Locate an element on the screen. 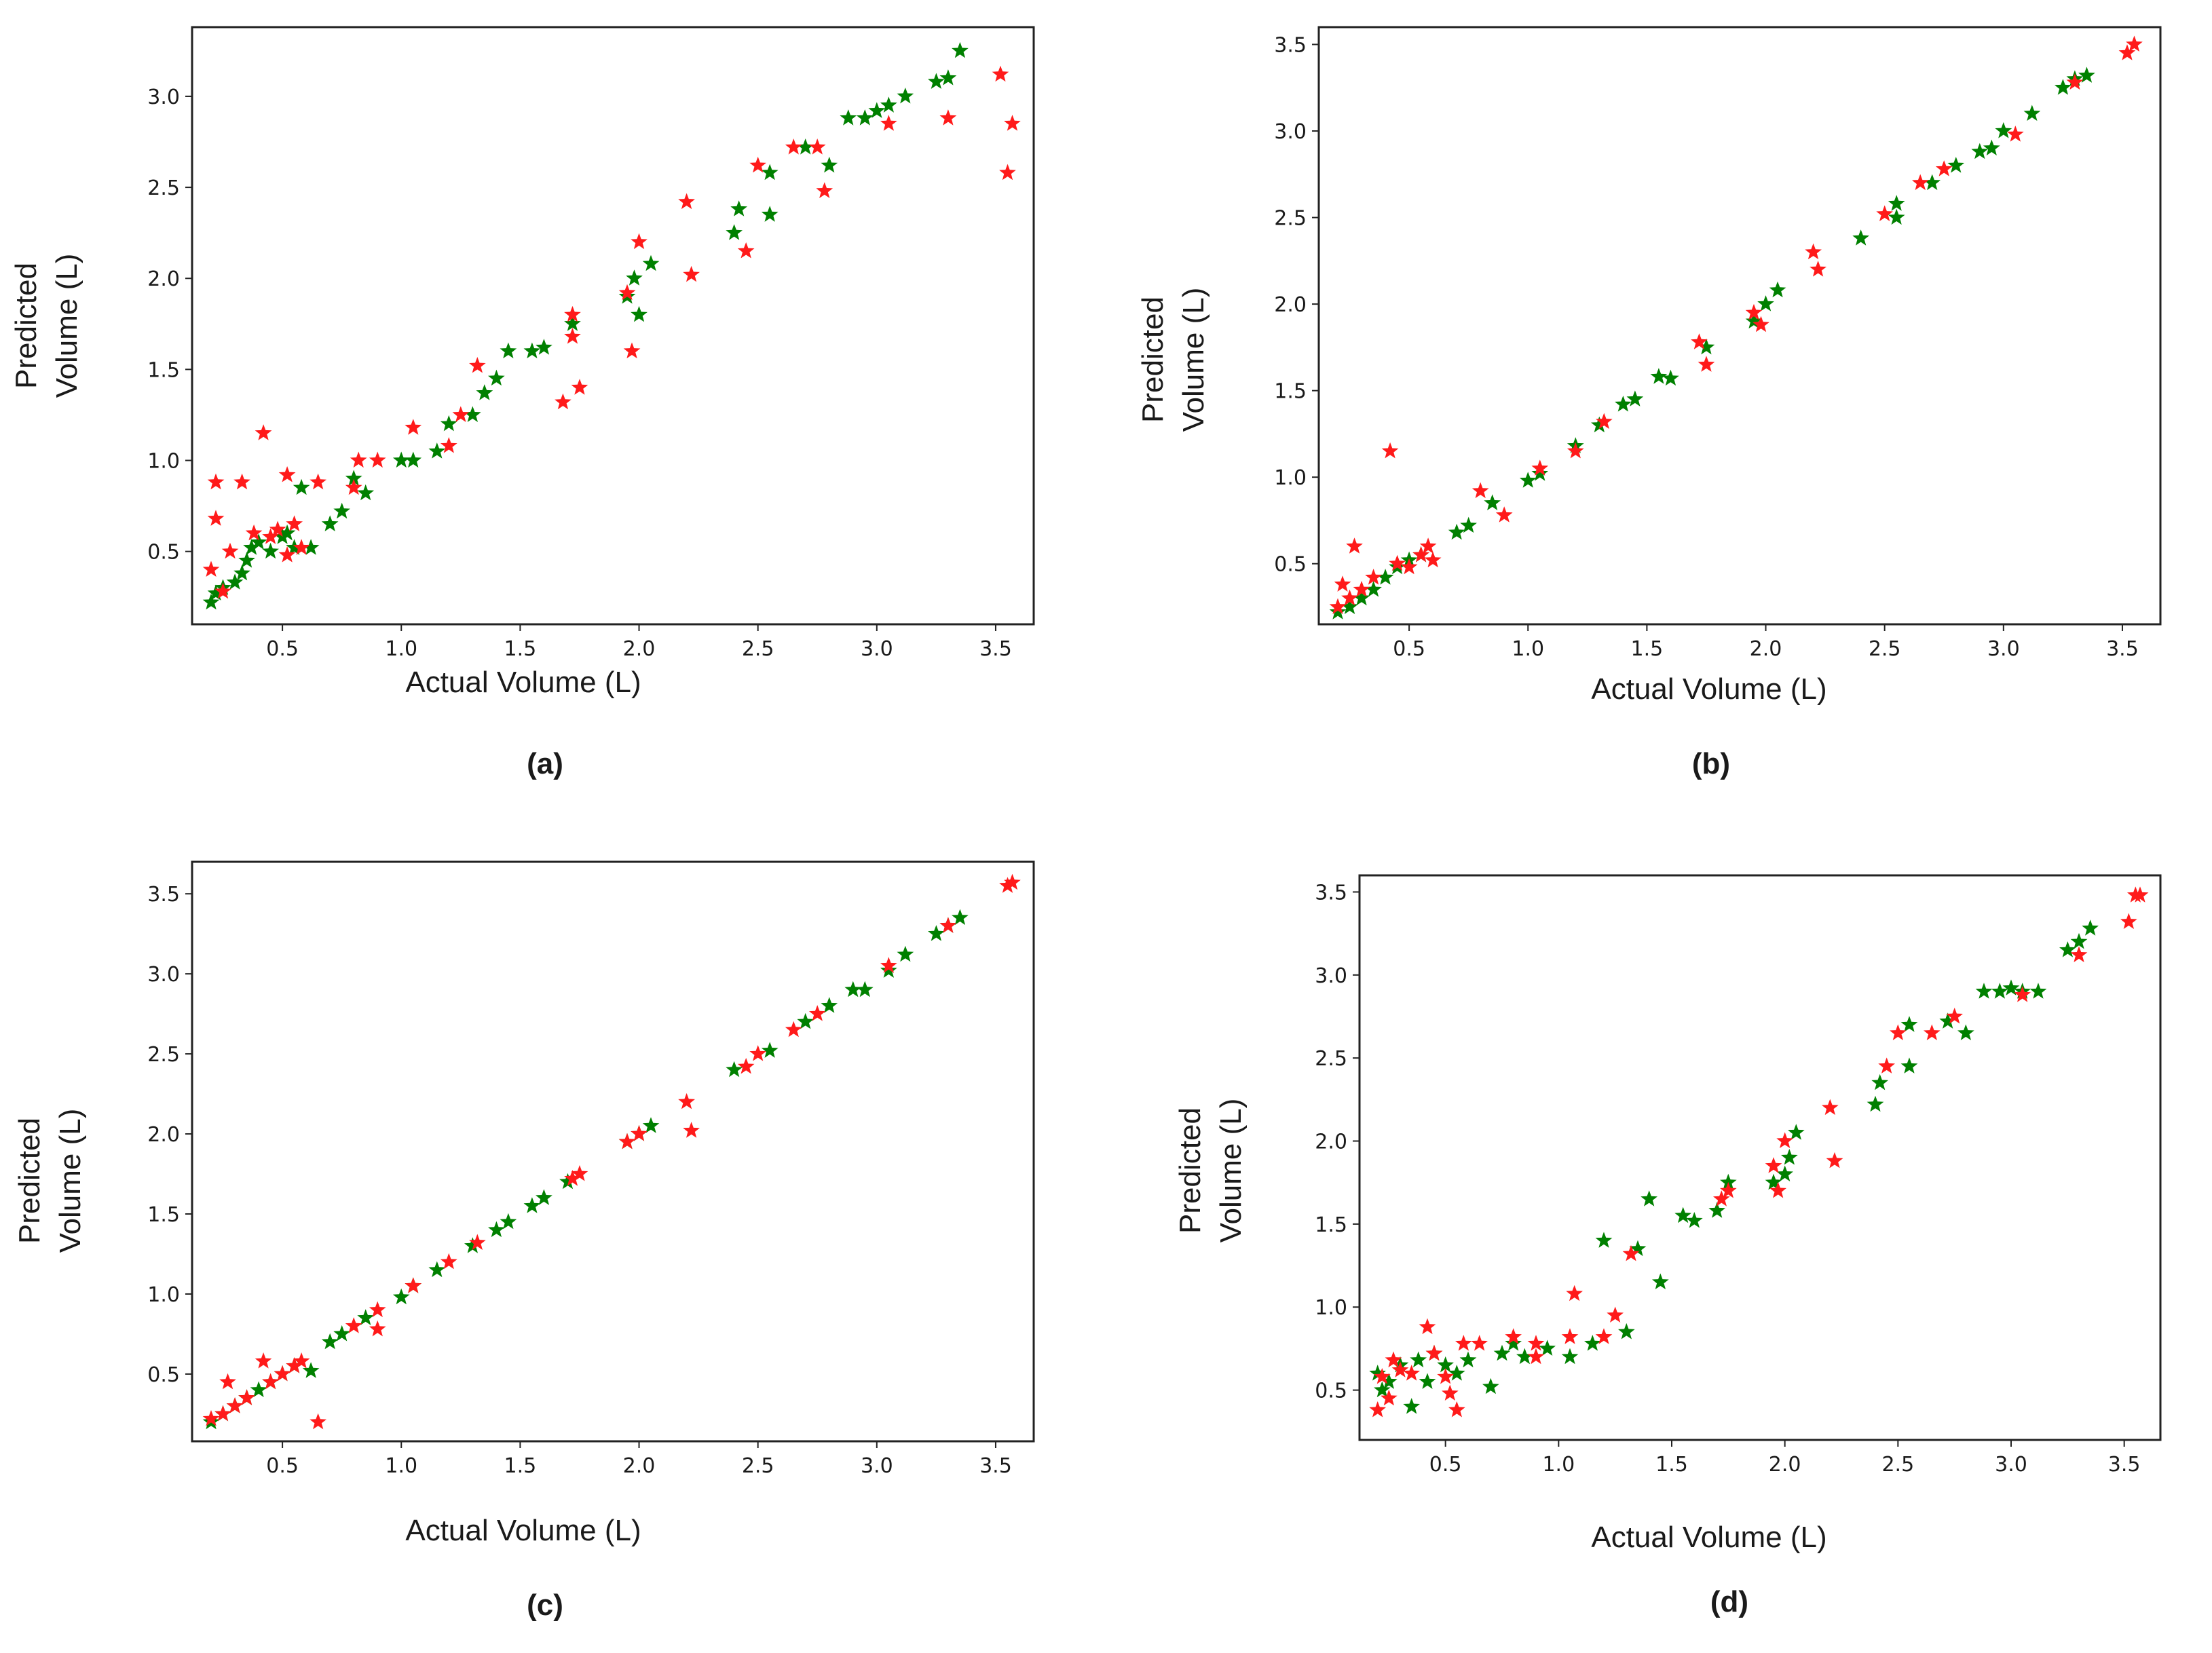 Image resolution: width=2212 pixels, height=1653 pixels. y-axis-label-line1: Predicted is located at coordinates (29, 1181).